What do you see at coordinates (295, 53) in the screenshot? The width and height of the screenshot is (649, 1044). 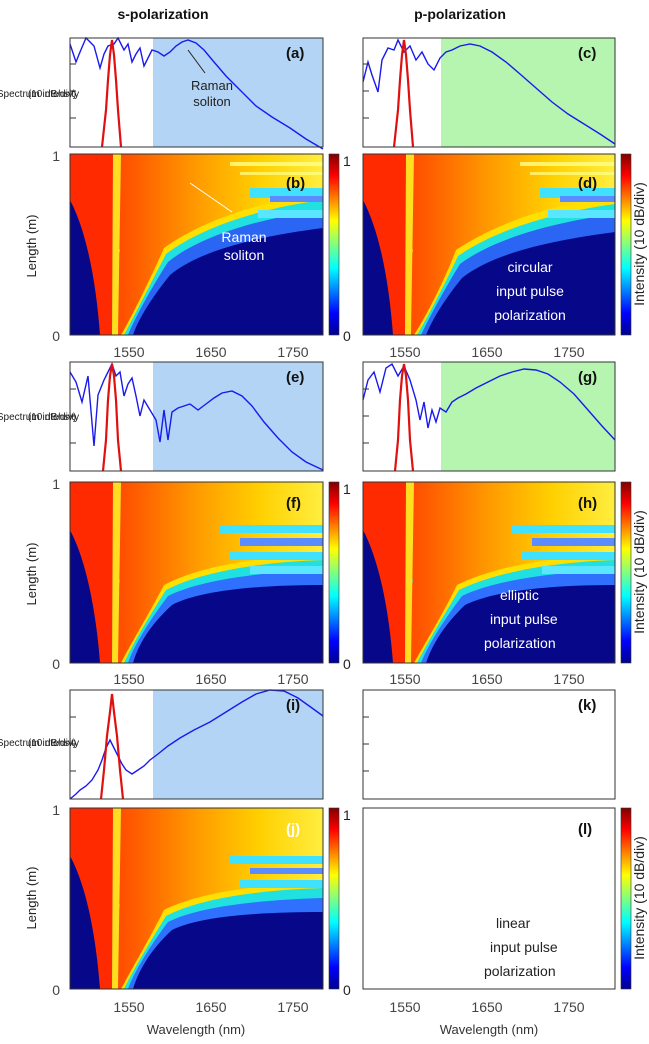 I see `panel-tag: (a)` at bounding box center [295, 53].